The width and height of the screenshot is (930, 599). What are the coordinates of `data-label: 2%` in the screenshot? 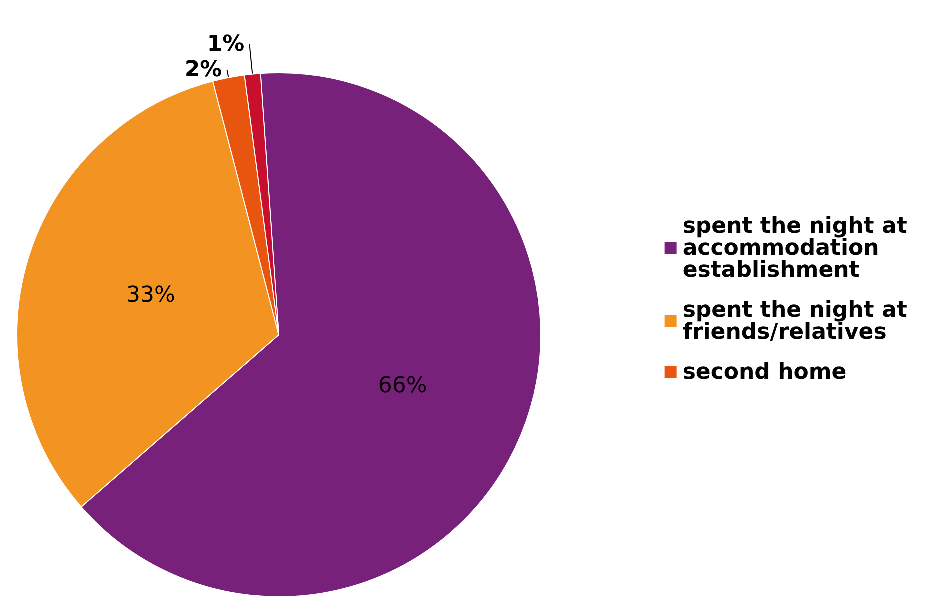 It's located at (203, 70).